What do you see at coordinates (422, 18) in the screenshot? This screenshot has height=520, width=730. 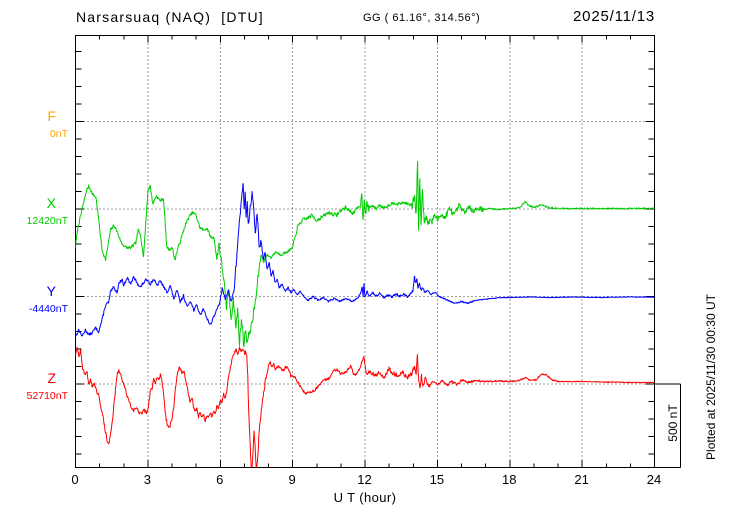 I see `geographic-coords: GG ( 61.16°, 314.56°)` at bounding box center [422, 18].